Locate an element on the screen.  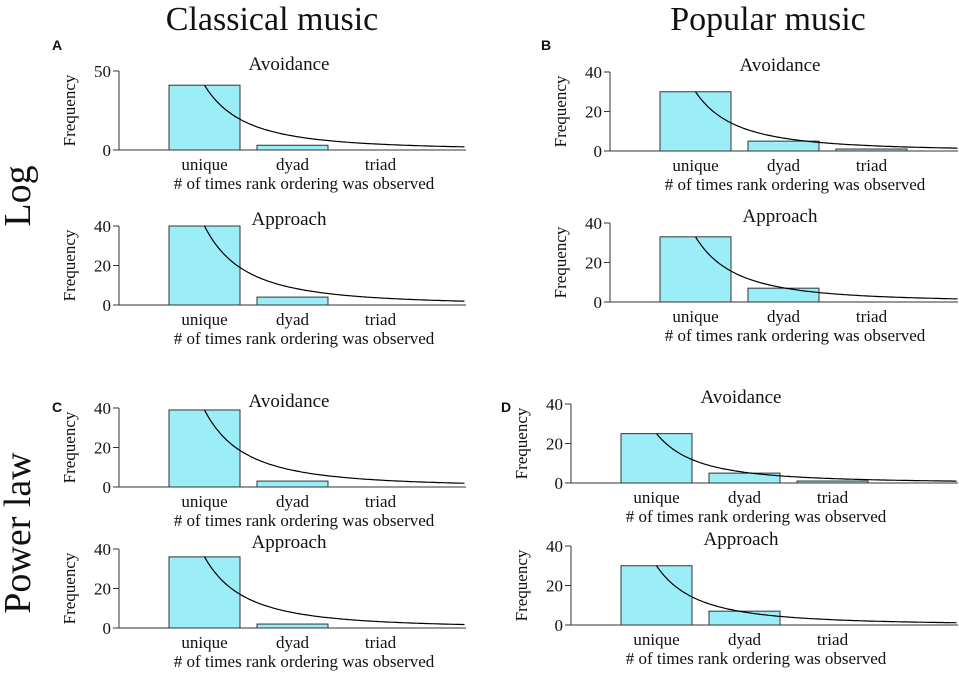
row-header-log: Log is located at coordinates (19, 195).